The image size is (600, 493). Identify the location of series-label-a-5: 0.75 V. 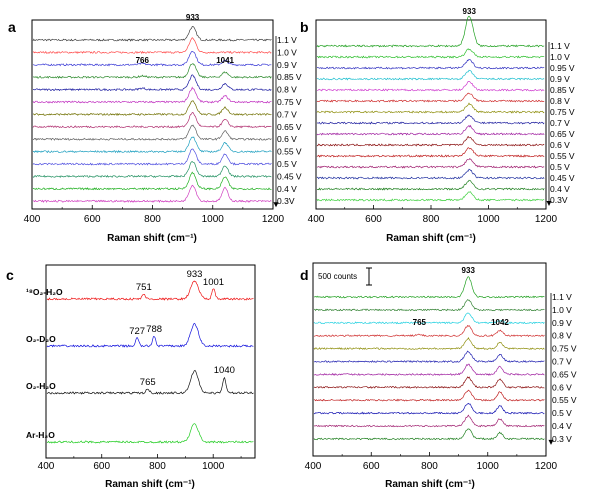
(289, 102).